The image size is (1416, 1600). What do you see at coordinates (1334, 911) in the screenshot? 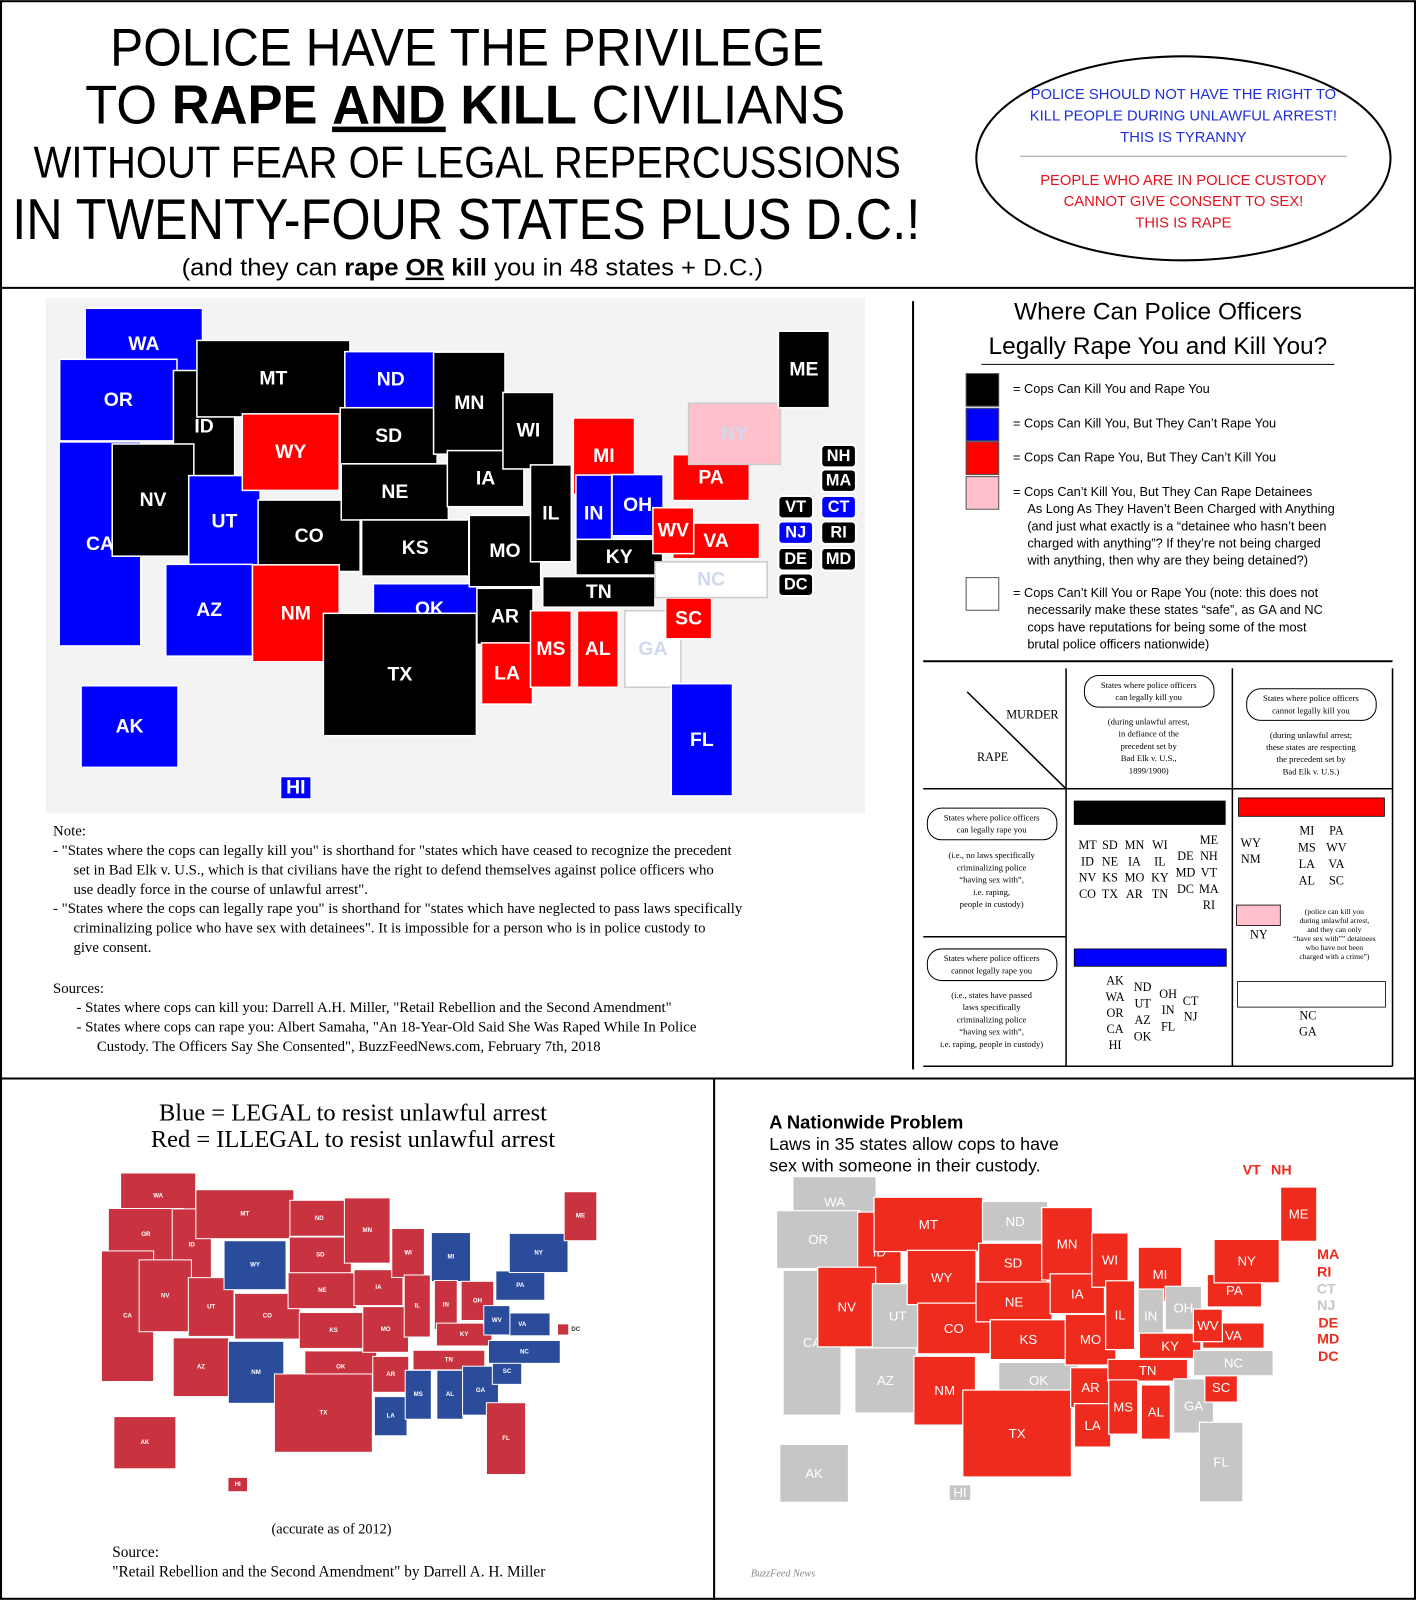
I see `note-text: (police can kill you` at bounding box center [1334, 911].